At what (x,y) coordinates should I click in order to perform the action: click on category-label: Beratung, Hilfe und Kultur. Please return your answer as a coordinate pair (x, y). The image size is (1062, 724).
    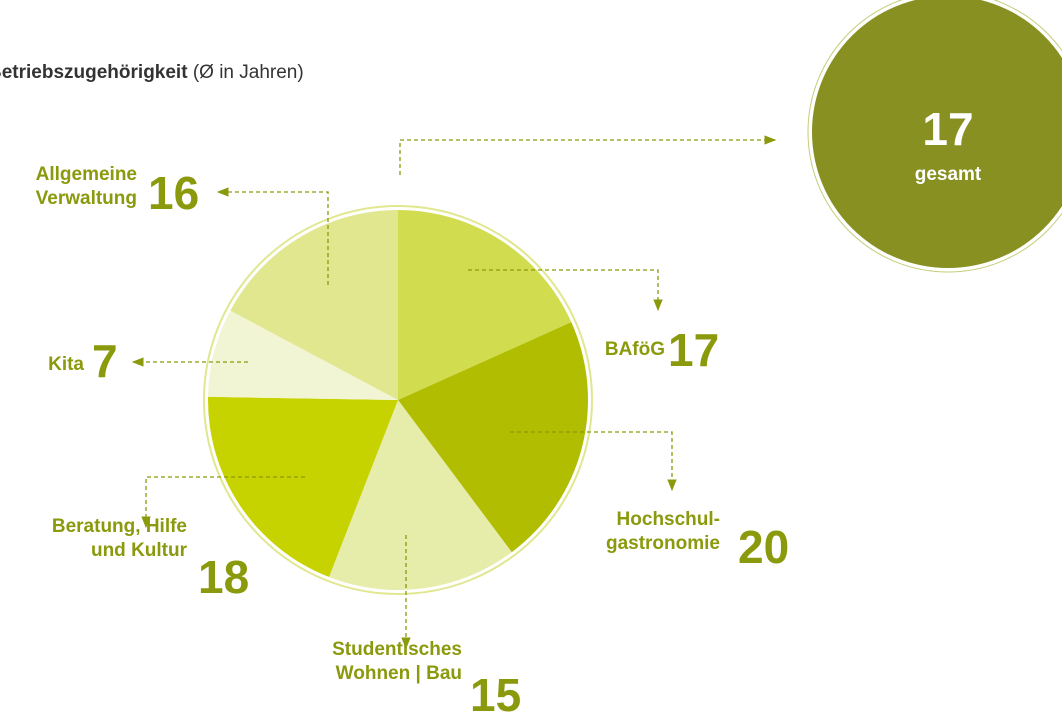
    Looking at the image, I should click on (120, 538).